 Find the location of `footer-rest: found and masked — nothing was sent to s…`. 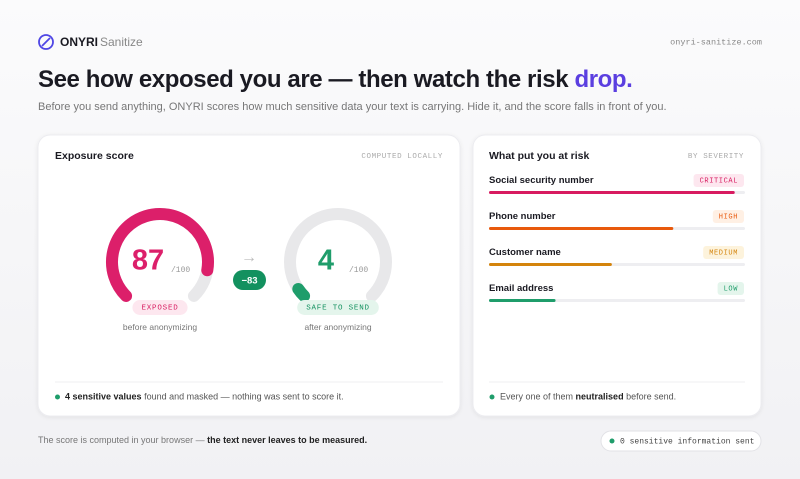

footer-rest: found and masked — nothing was sent to s… is located at coordinates (243, 397).